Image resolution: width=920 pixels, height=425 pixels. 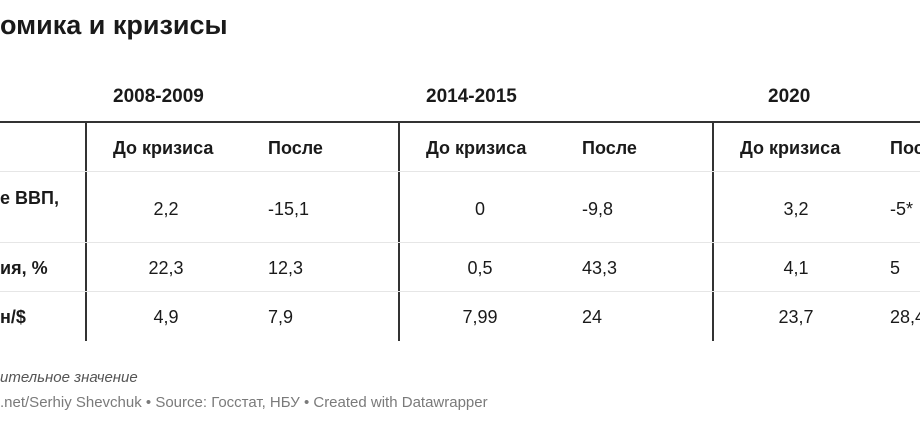 What do you see at coordinates (796, 268) in the screenshot?
I see `table-cell: 4,1` at bounding box center [796, 268].